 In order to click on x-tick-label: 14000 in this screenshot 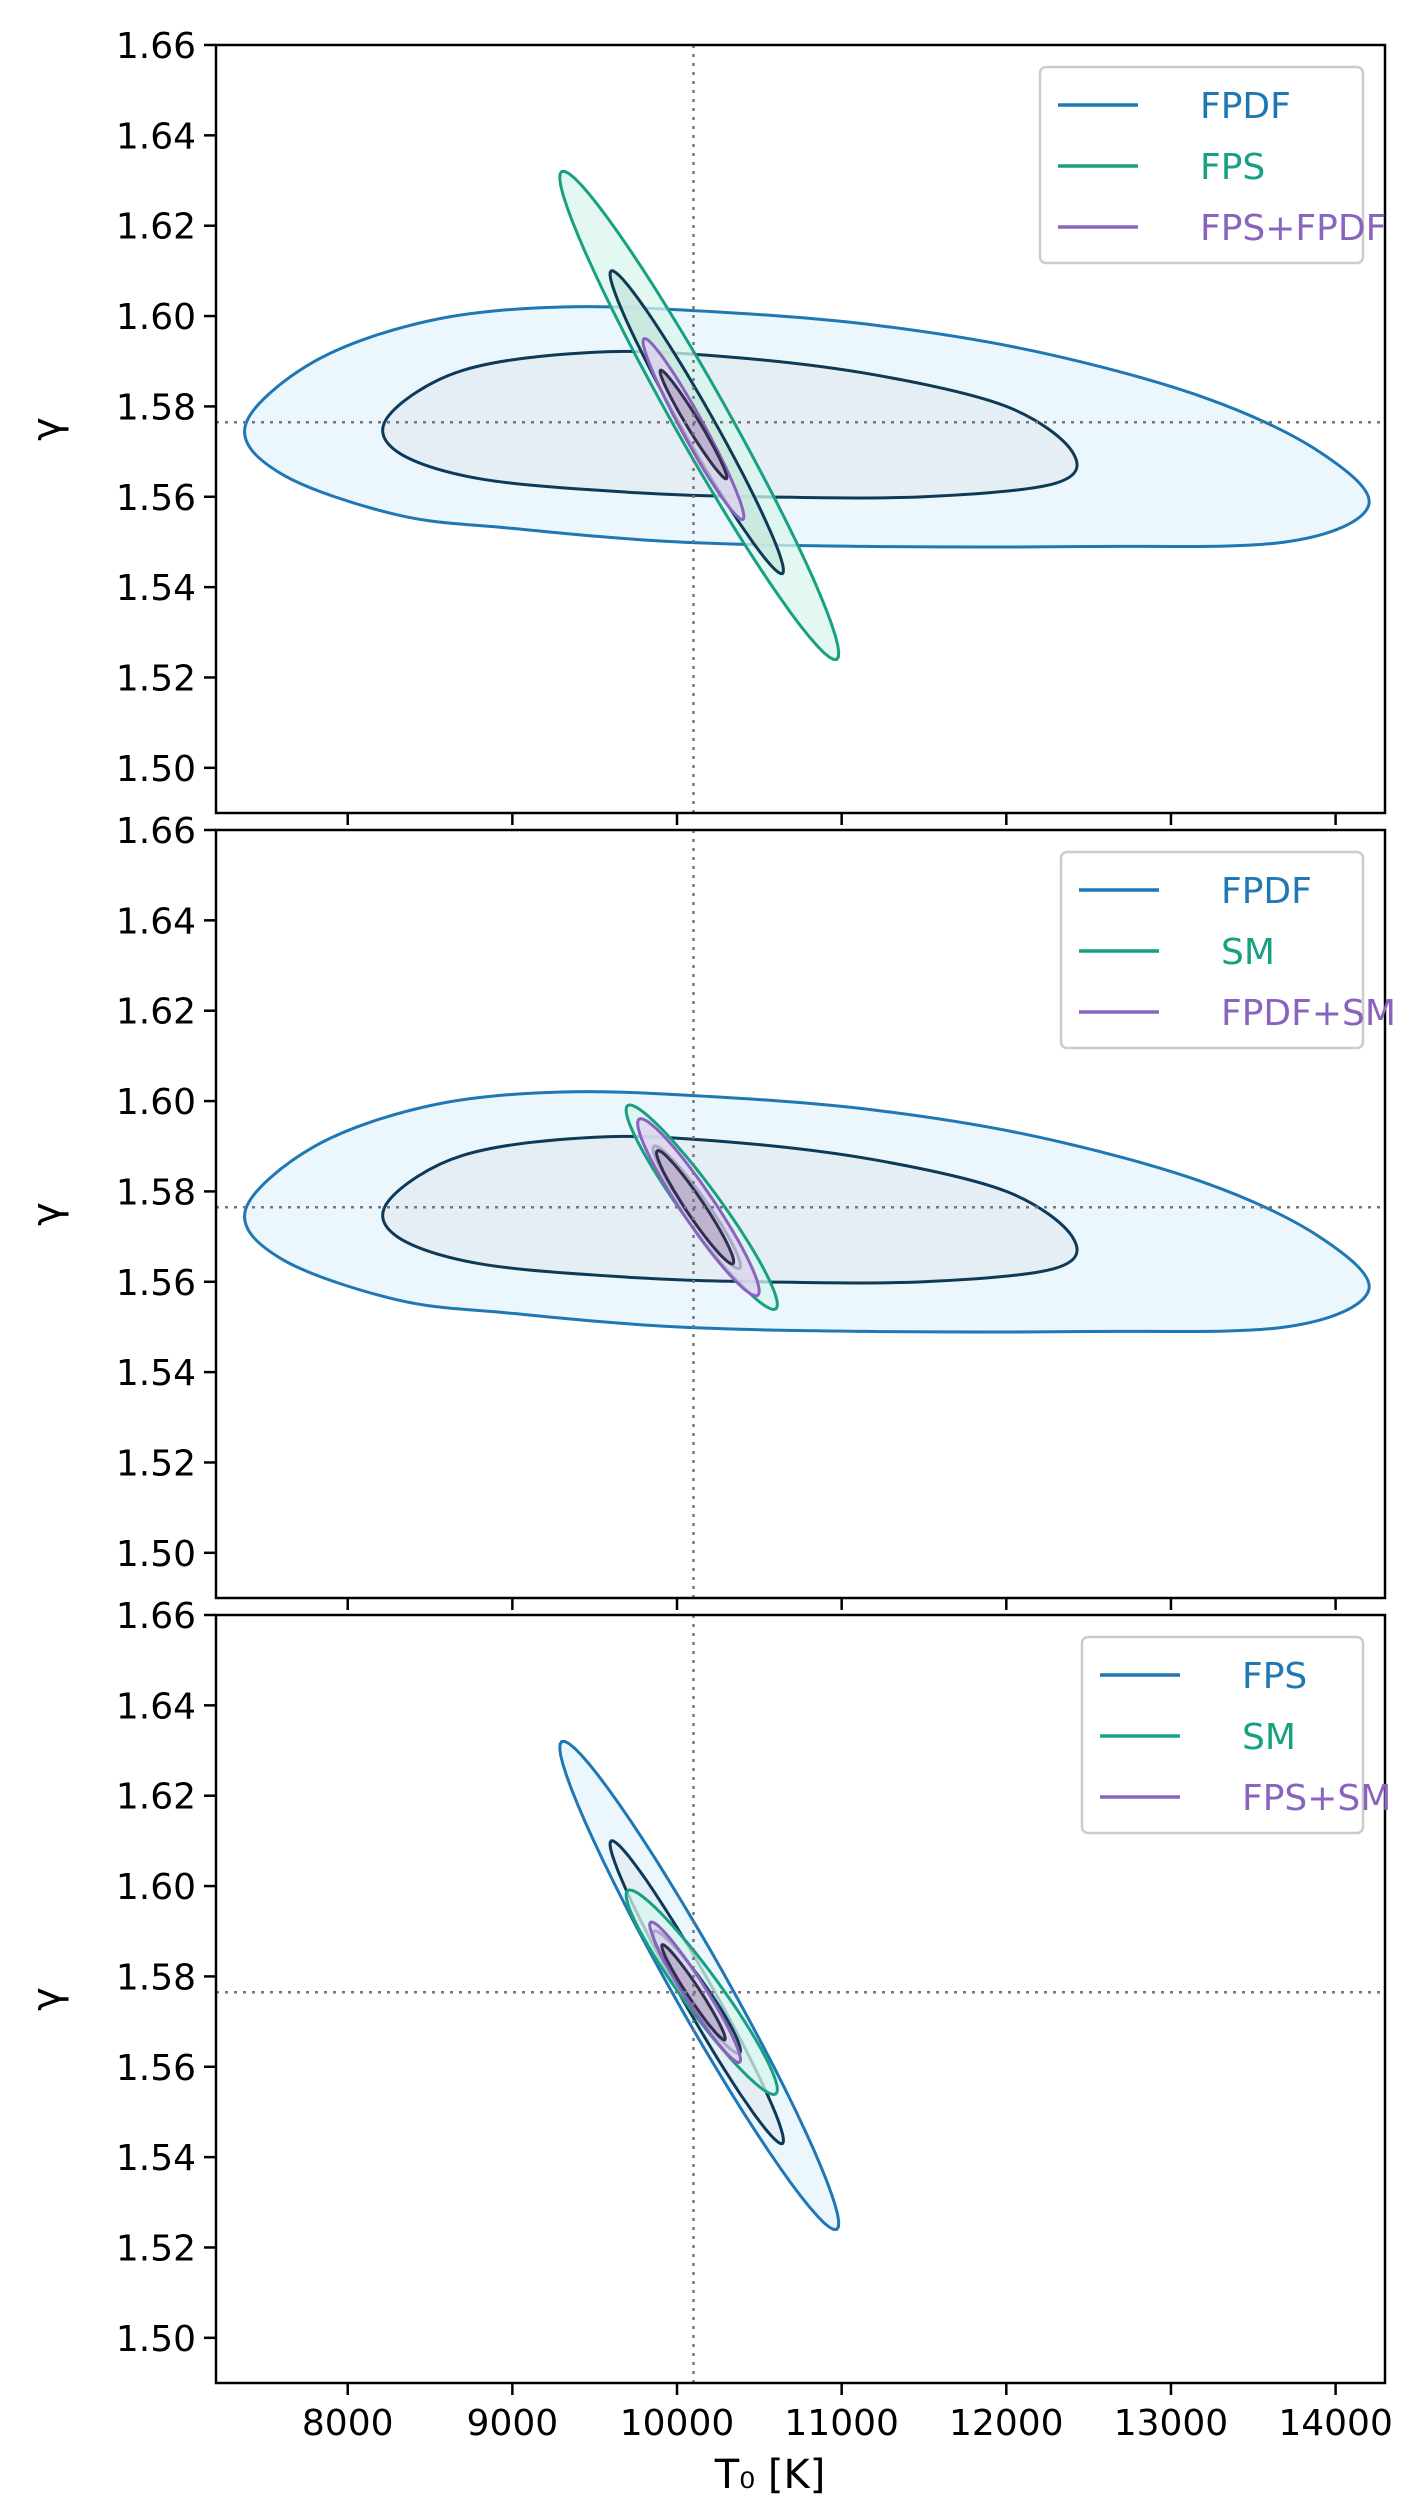, I will do `click(1335, 2423)`.